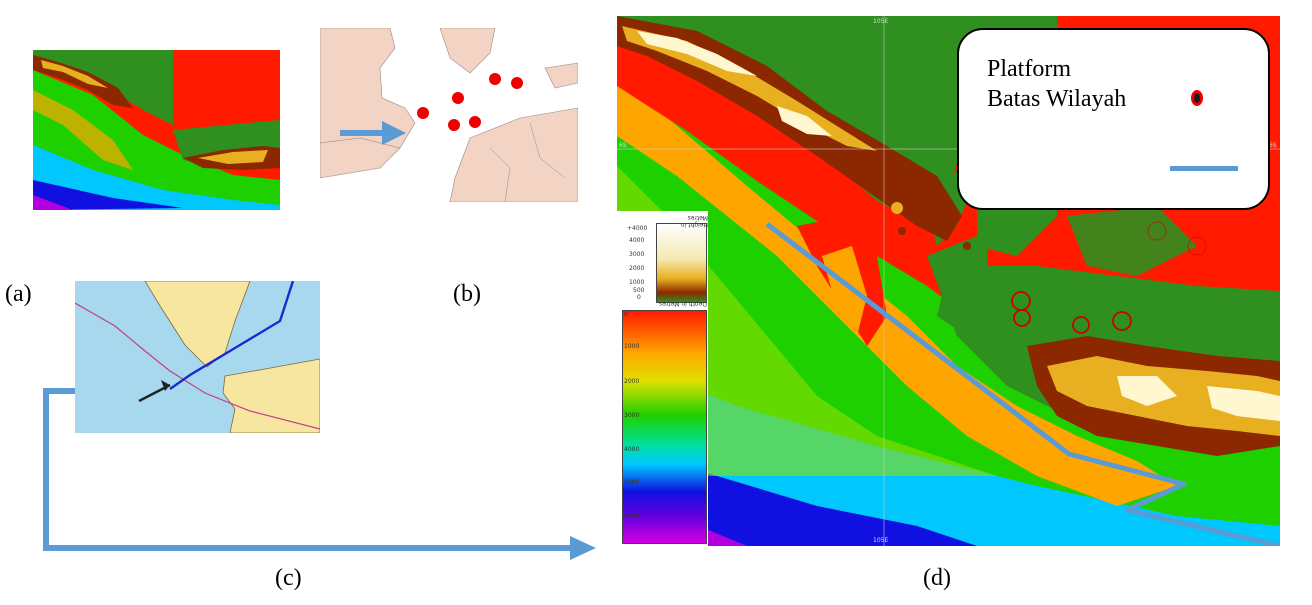  I want to click on height-tick: 4000, so click(637, 240).